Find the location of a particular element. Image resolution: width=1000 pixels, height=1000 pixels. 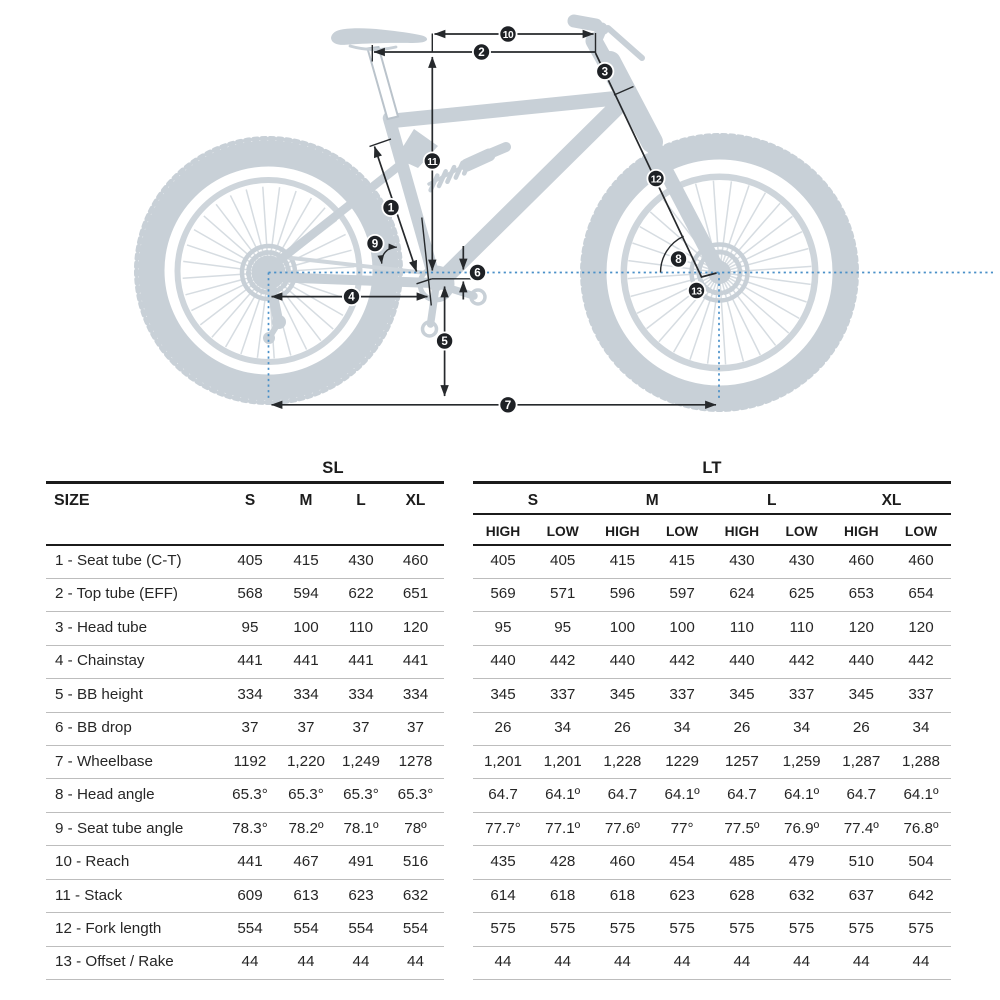

marker-number: 11 is located at coordinates (432, 162).